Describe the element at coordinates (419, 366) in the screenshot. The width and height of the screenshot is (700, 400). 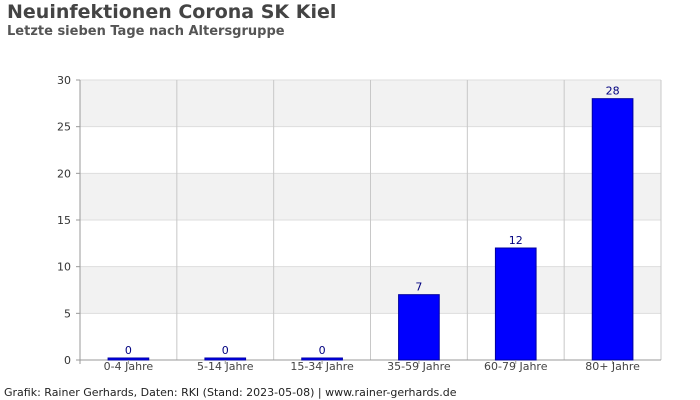
I see `x-tick-label: 35-59 Jahre` at that location.